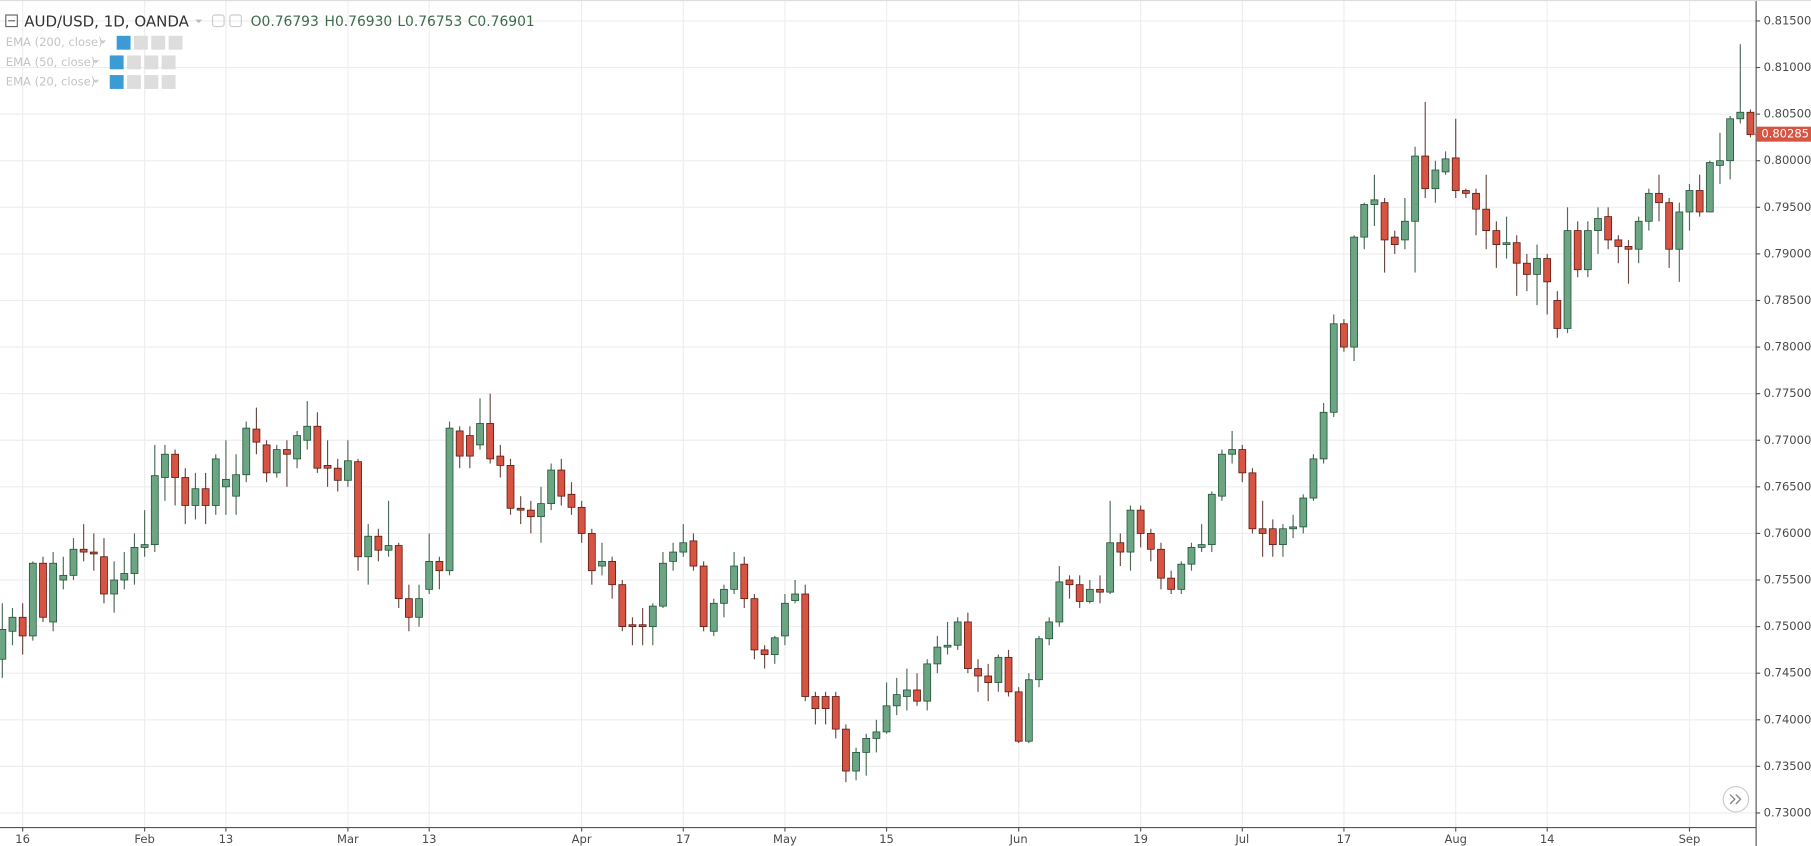 The height and width of the screenshot is (846, 1811). What do you see at coordinates (51, 82) in the screenshot?
I see `indicator-label: EMA (20, close)` at bounding box center [51, 82].